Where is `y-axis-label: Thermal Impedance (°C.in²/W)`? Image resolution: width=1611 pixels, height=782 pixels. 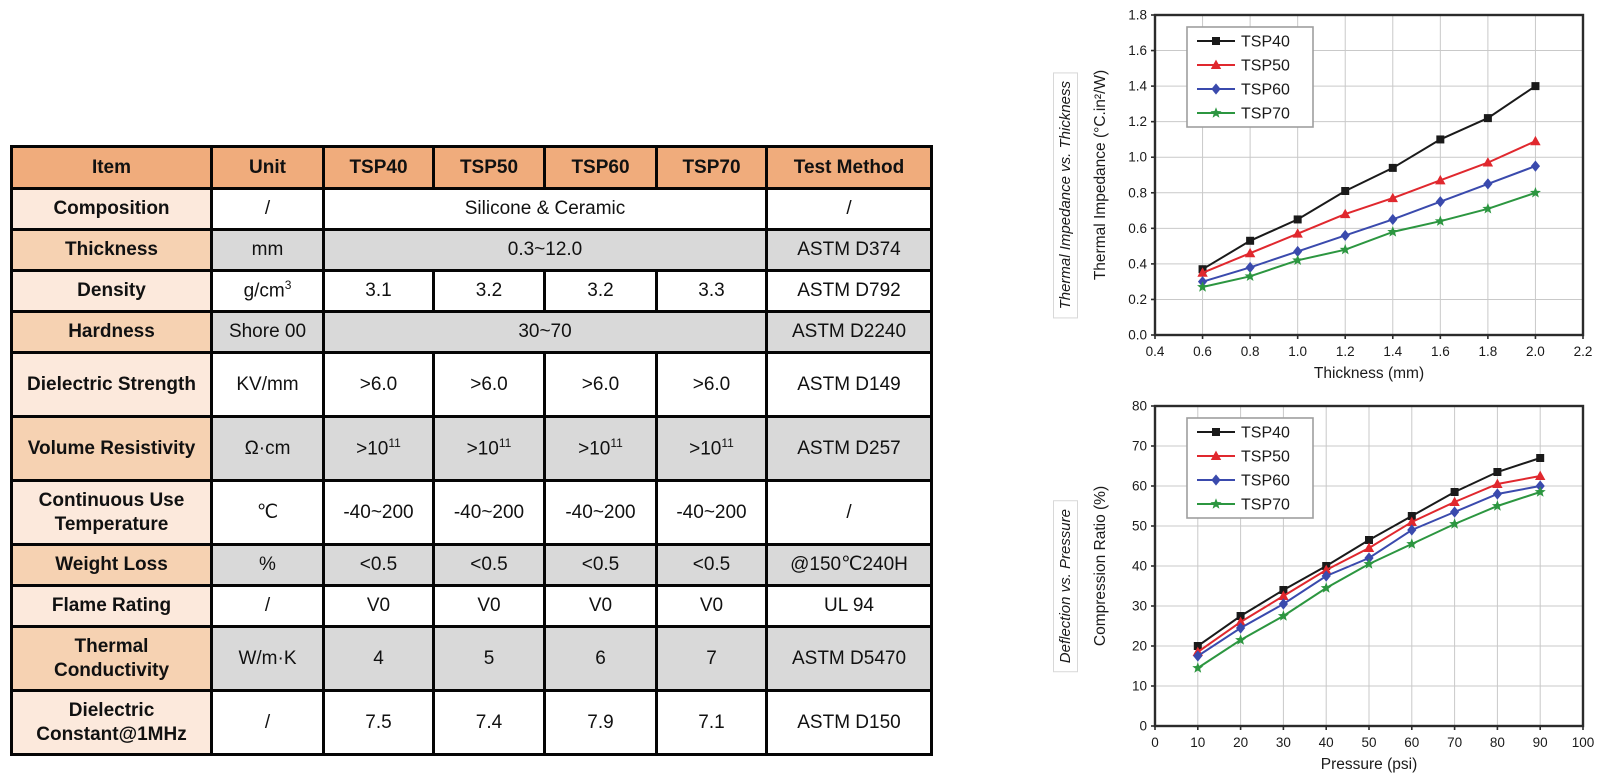 y-axis-label: Thermal Impedance (°C.in²/W) is located at coordinates (1100, 175).